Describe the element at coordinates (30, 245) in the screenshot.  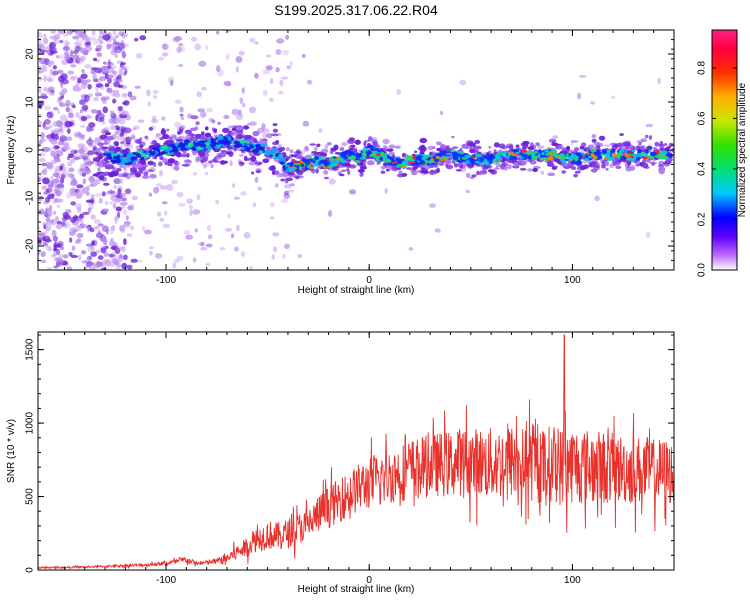
I see `spectrogram-ytick-label: -20` at that location.